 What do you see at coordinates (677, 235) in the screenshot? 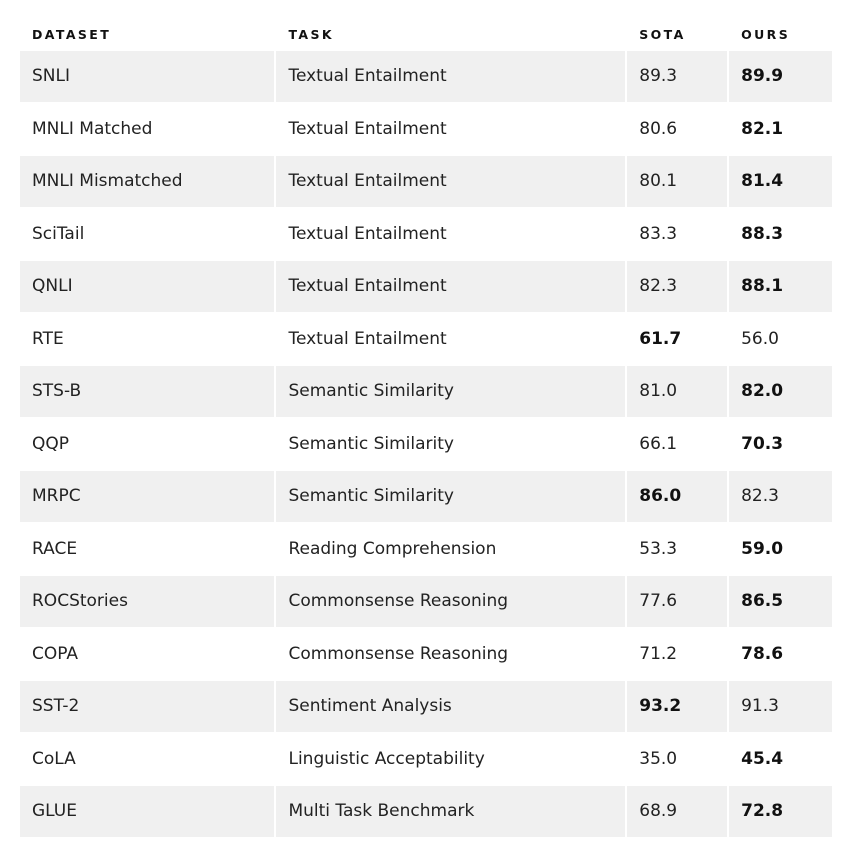
I see `cell-sota: 83.3` at bounding box center [677, 235].